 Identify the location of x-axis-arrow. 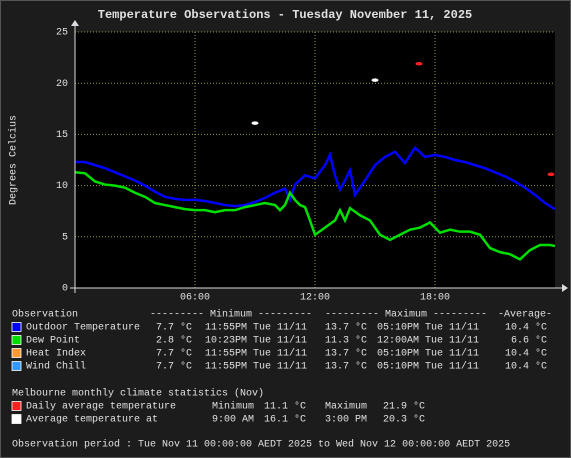
(565, 288).